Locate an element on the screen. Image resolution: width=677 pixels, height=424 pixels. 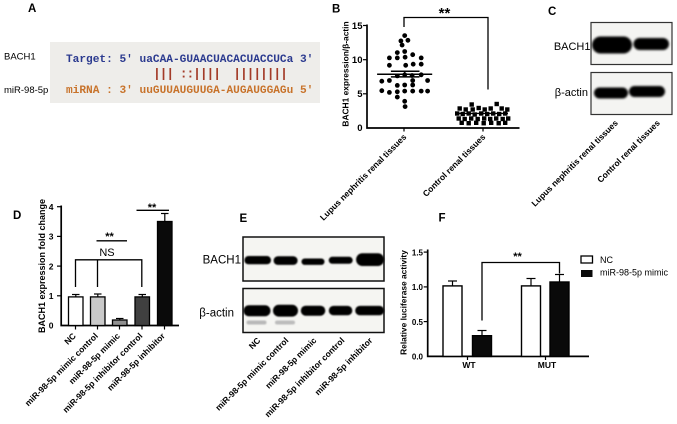
svg-text: D is located at coordinates (17, 216).